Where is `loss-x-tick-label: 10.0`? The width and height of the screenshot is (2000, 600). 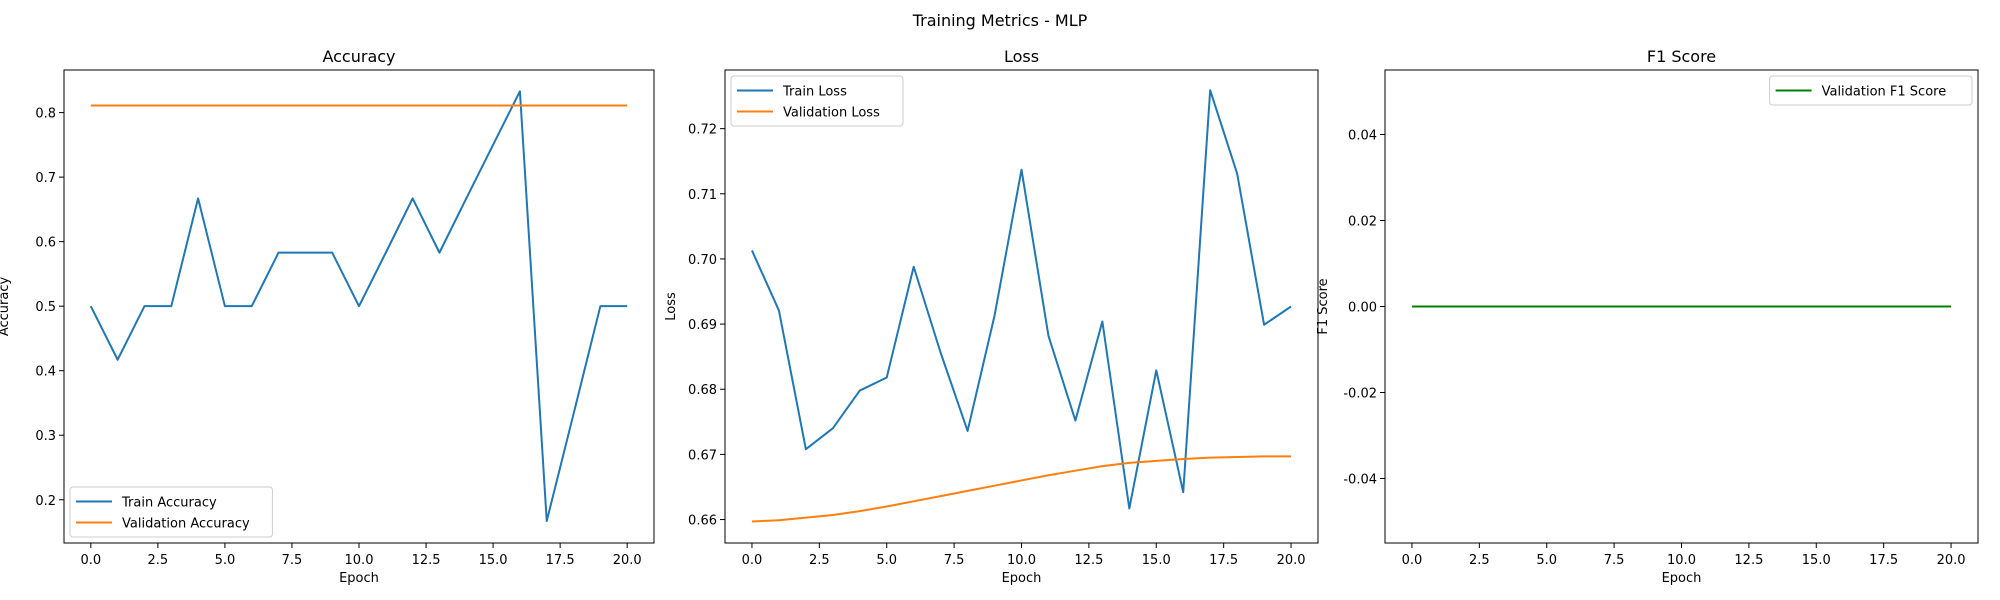 loss-x-tick-label: 10.0 is located at coordinates (1021, 560).